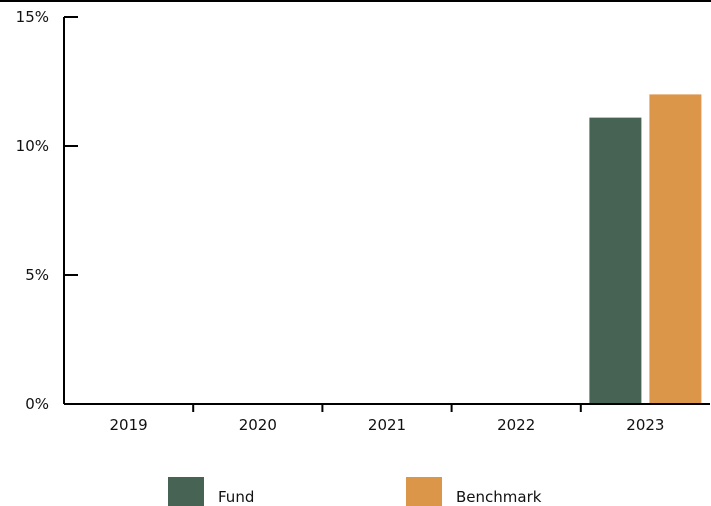  Describe the element at coordinates (37, 275) in the screenshot. I see `y-tick-label: 5%` at that location.